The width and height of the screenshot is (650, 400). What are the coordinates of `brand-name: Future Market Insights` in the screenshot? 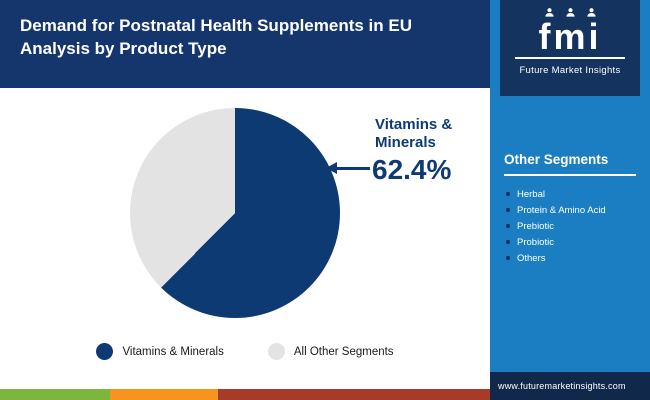 It's located at (570, 70).